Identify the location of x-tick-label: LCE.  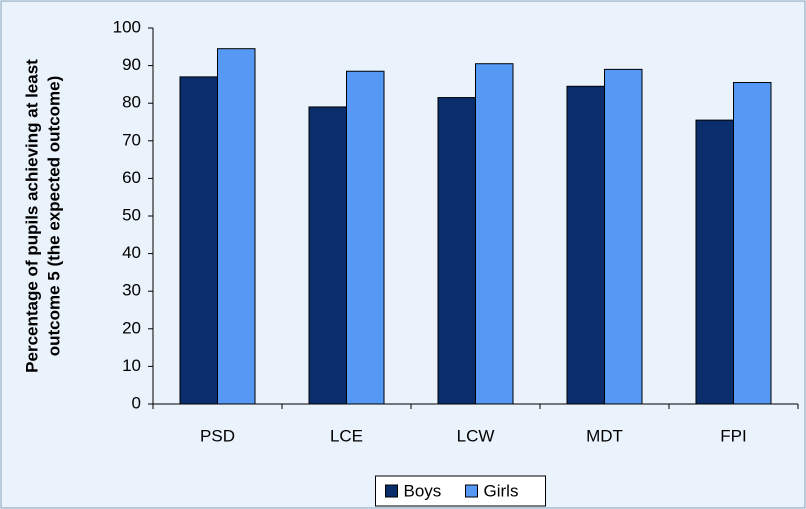
(346, 435).